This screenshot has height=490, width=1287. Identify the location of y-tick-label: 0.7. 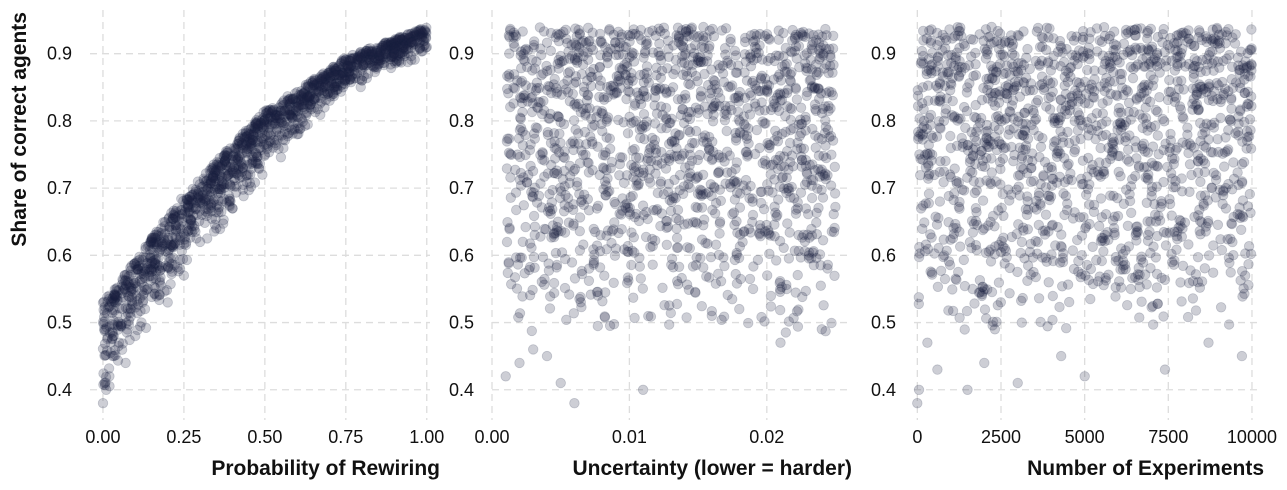
(461, 188).